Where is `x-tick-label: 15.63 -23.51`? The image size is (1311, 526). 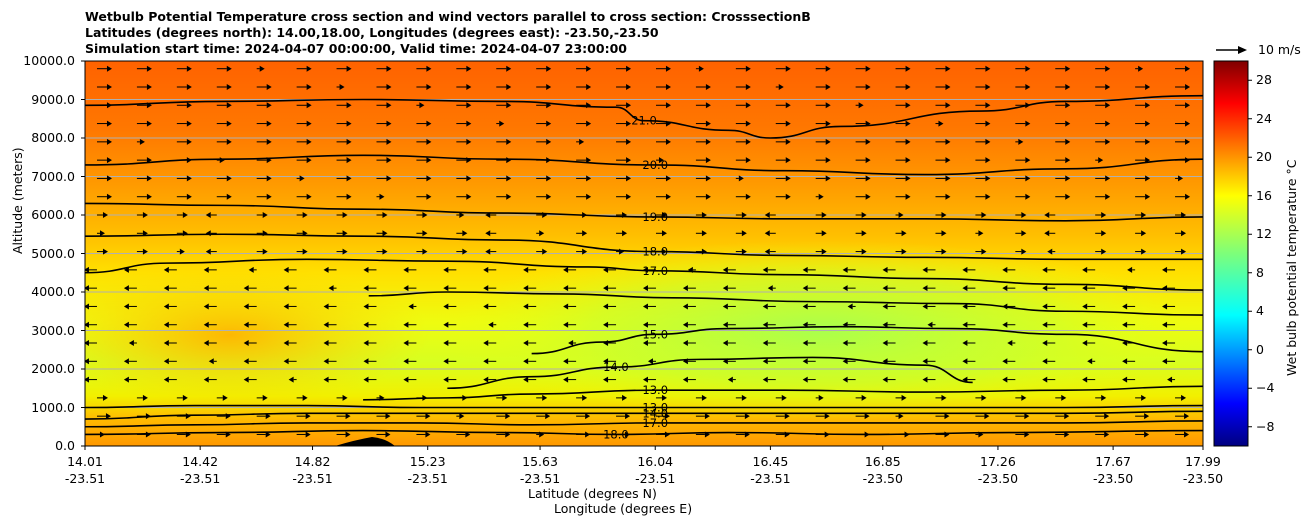
x-tick-label: 15.63 -23.51 is located at coordinates (540, 470).